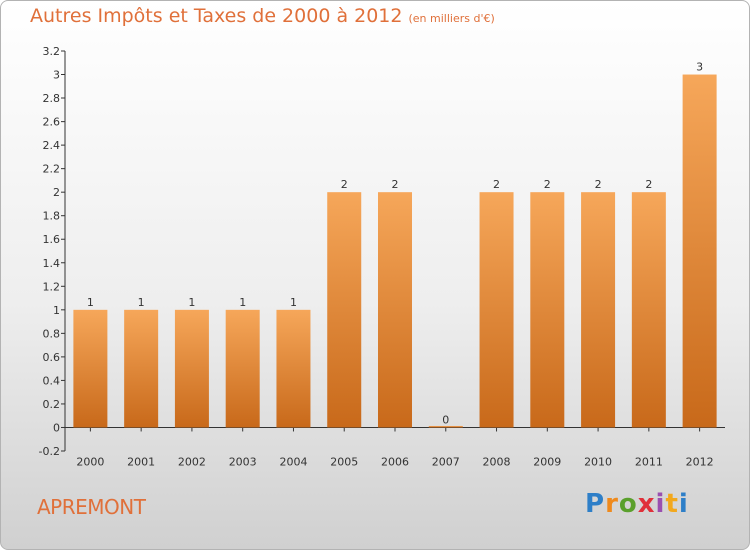  I want to click on logo-letter: o, so click(628, 504).